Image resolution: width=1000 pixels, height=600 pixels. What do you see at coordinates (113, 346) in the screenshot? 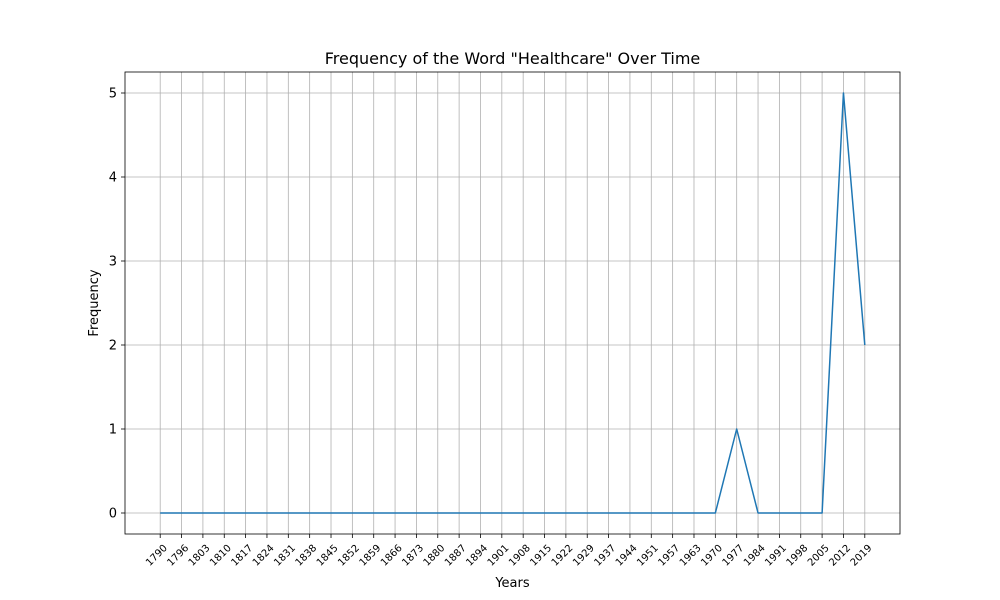
I see `y-tick-label: 2` at bounding box center [113, 346].